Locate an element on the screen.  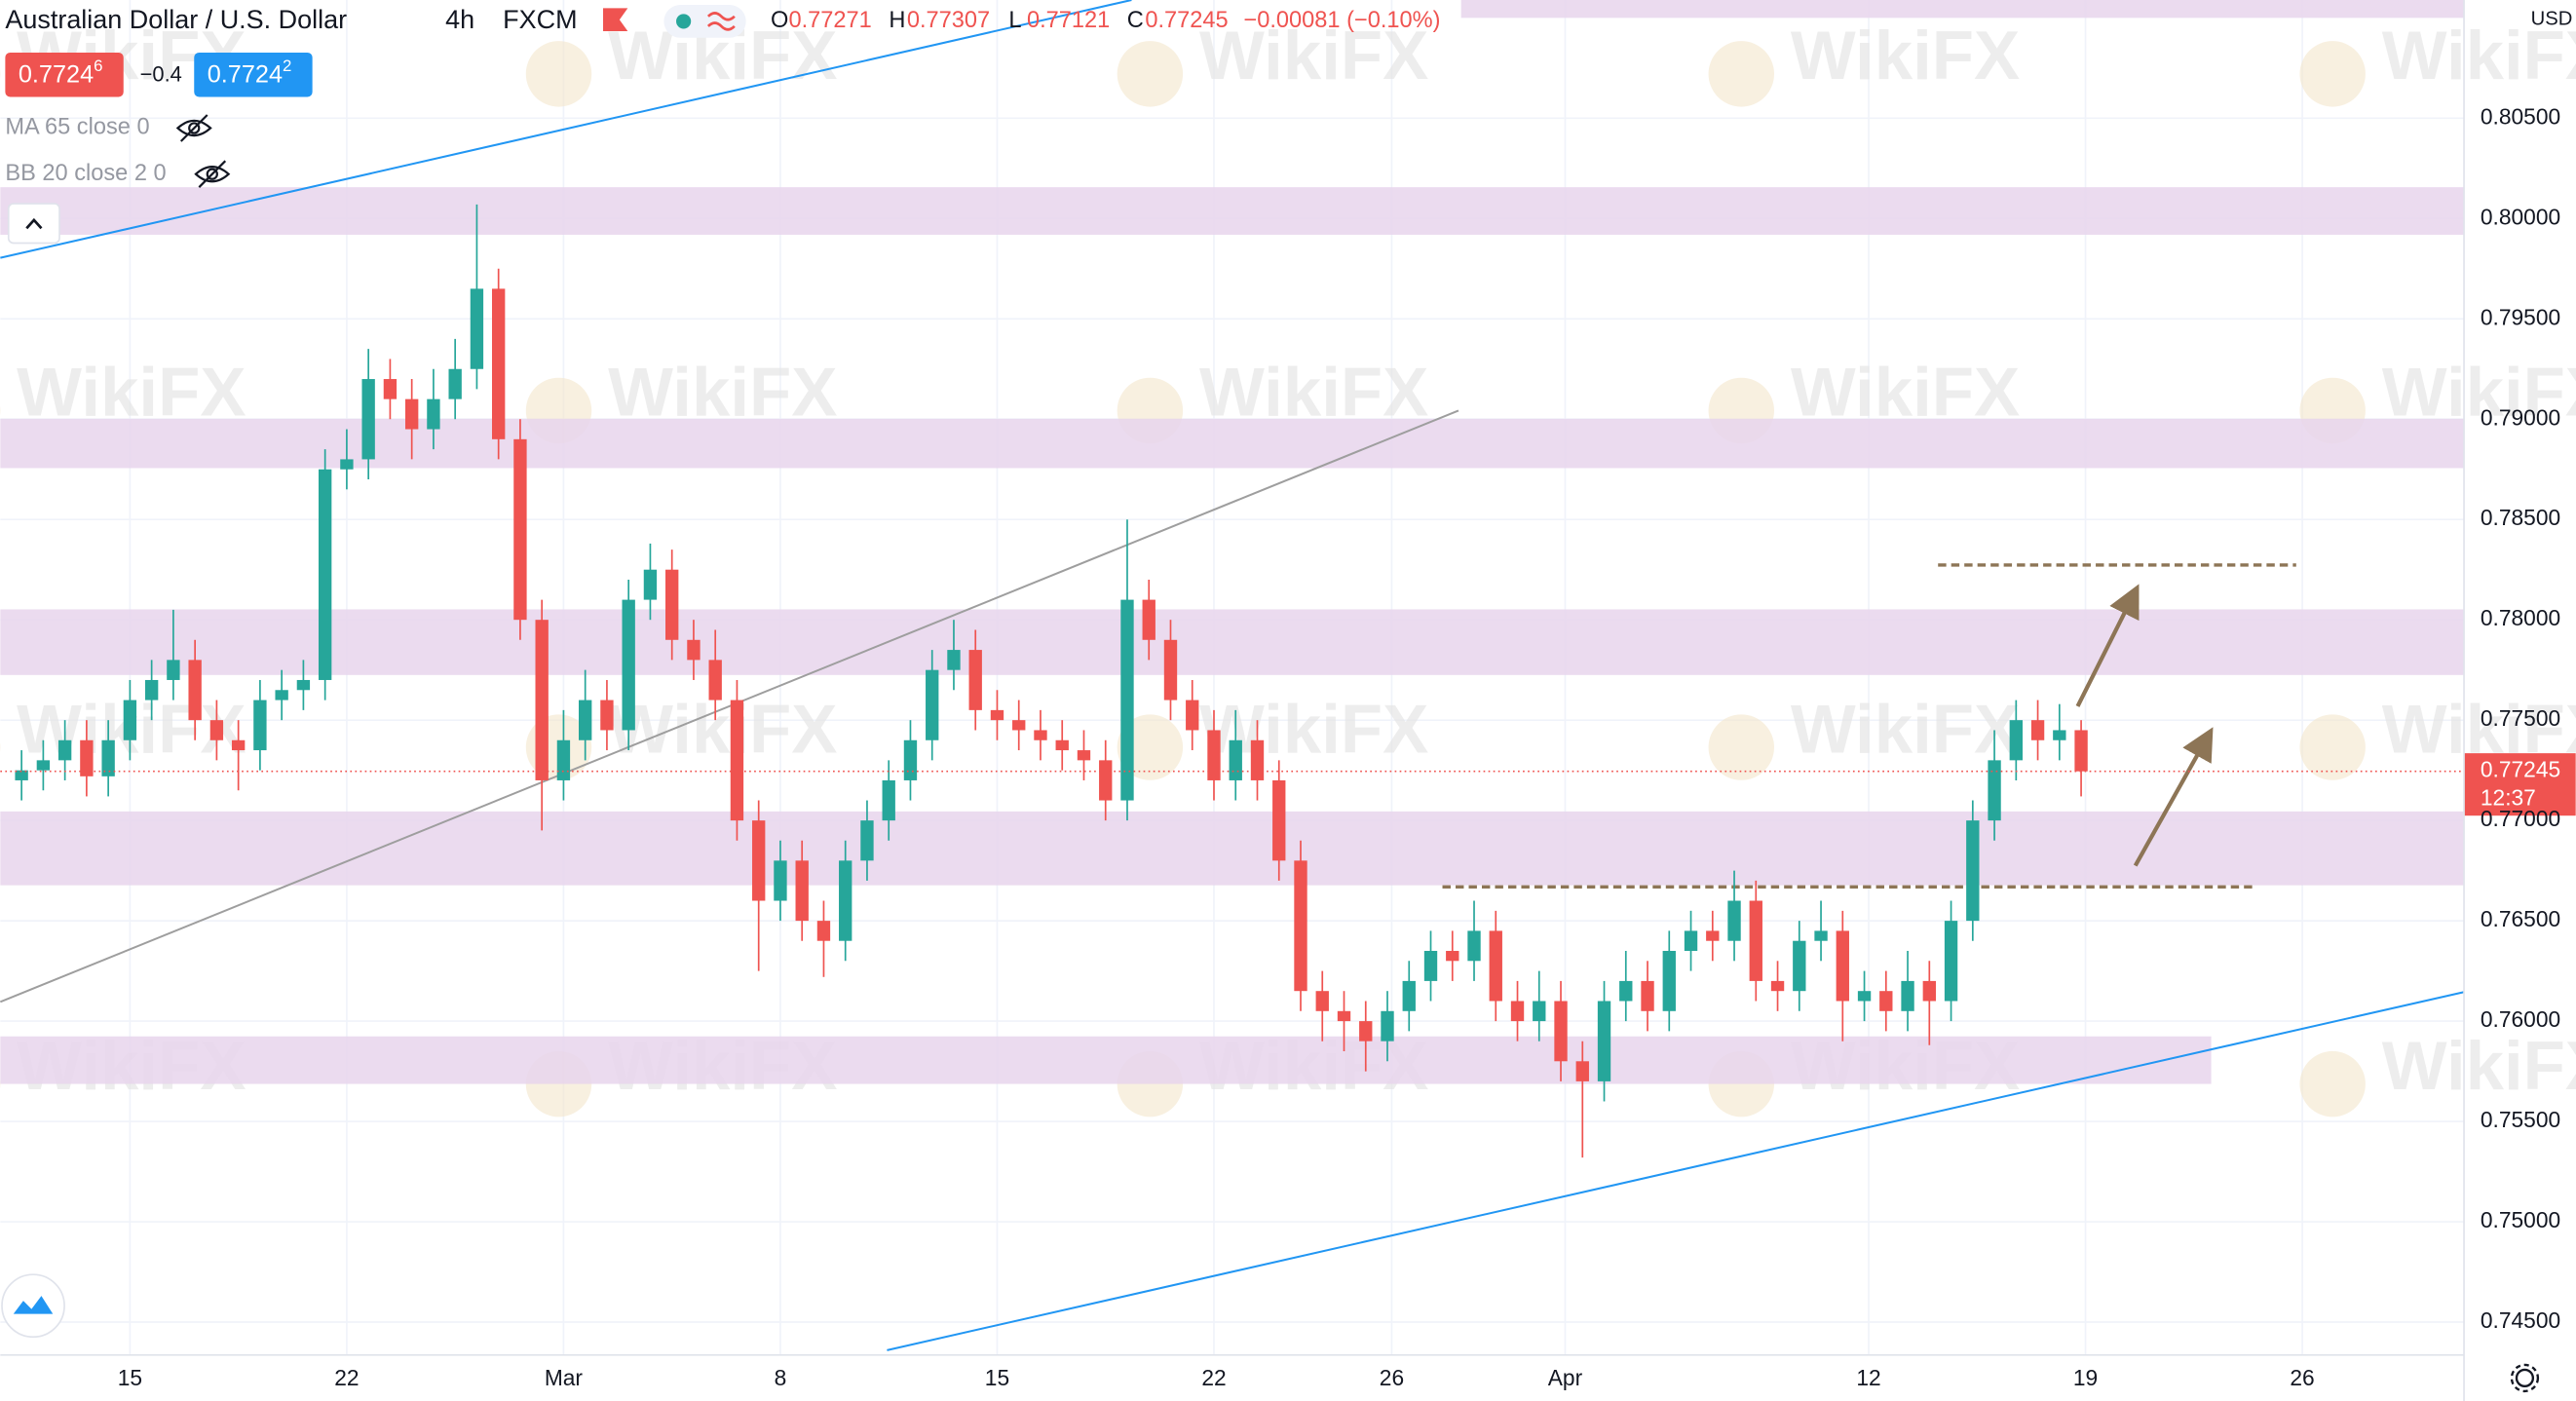
indicator: MA 65 close 0 is located at coordinates (77, 127).